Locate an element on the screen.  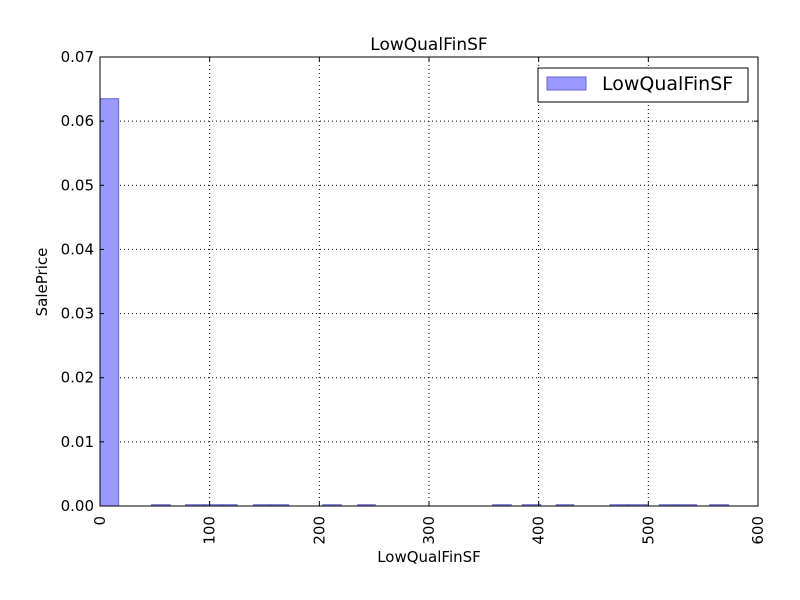
x-tick-labels: 0 100 200 300 400 500 600 is located at coordinates (429, 530).